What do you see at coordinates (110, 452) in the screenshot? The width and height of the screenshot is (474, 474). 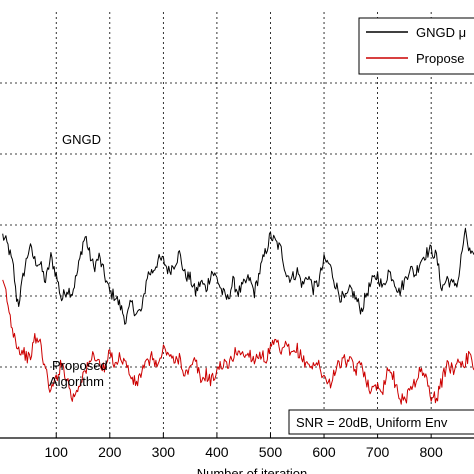 I see `x-tick-label: 200` at bounding box center [110, 452].